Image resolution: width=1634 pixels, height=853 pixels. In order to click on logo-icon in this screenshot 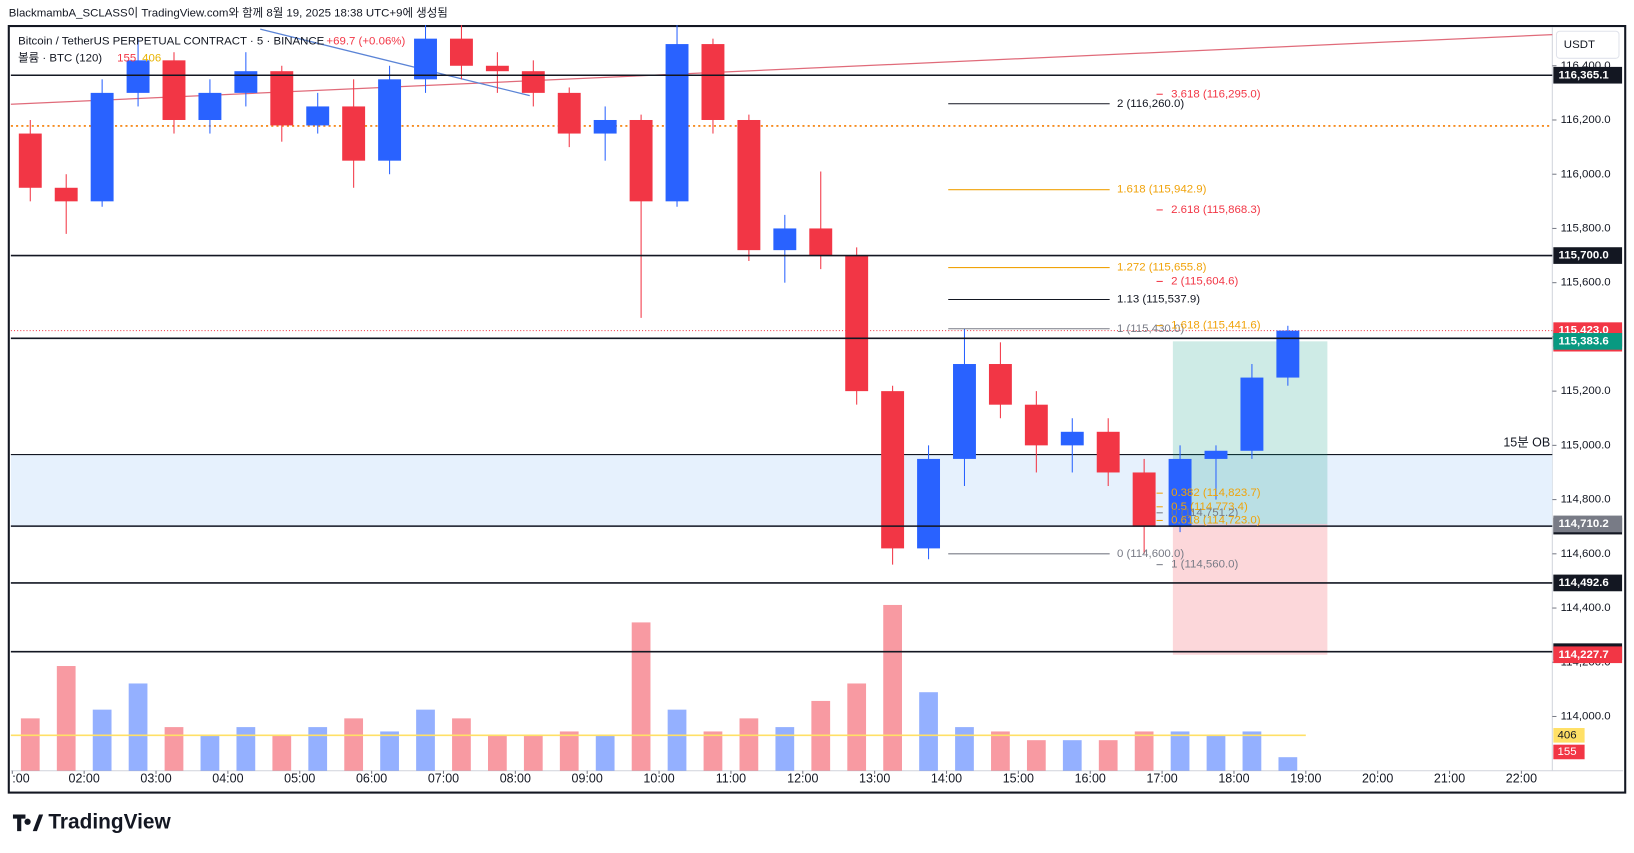, I will do `click(28, 823)`.